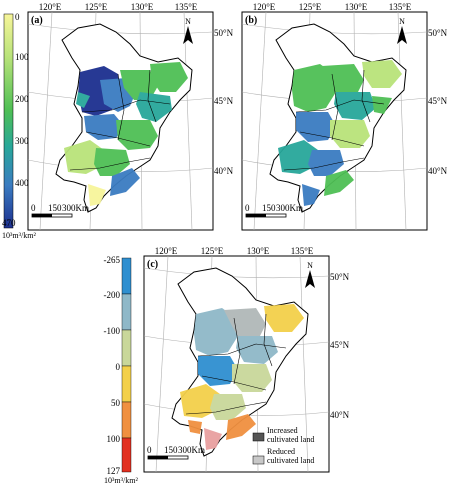 The image size is (474, 489). What do you see at coordinates (258, 460) in the screenshot?
I see `key-swatch-reduced` at bounding box center [258, 460].